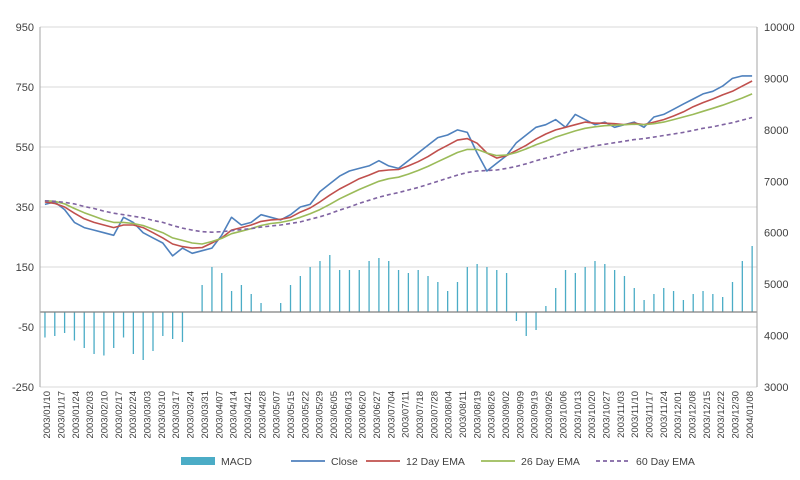 Image resolution: width=800 pixels, height=480 pixels. I want to click on x-tick-label: 2003/01/24, so click(76, 415).